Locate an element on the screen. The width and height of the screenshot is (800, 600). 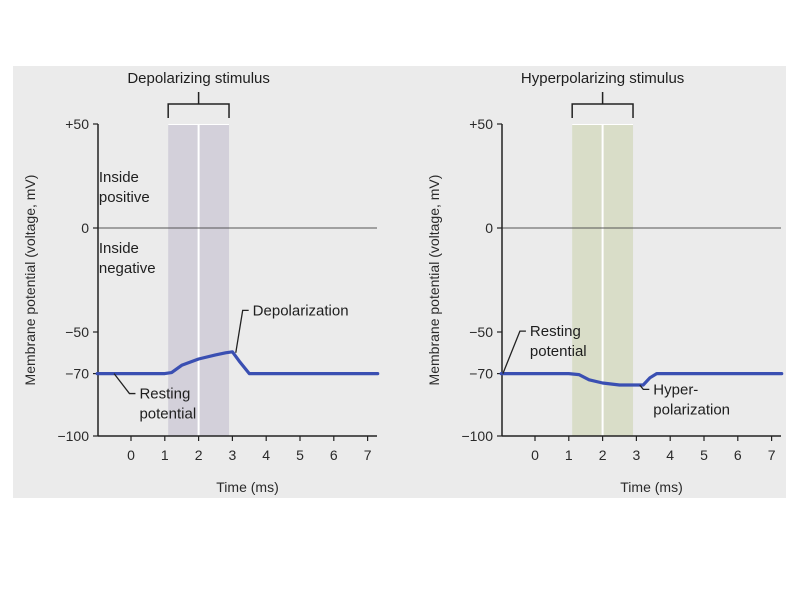
annotation-label: Hyper-polarization is located at coordinates (691, 399).